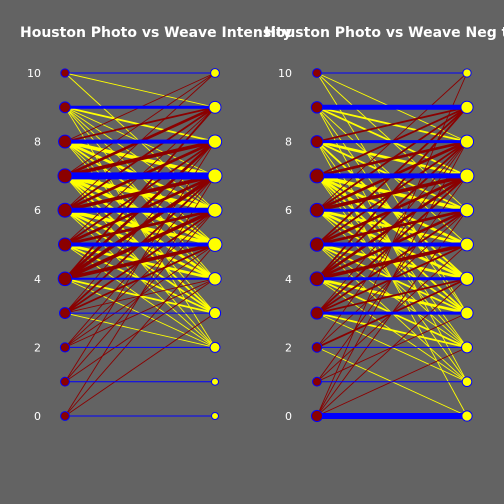 Image resolution: width=504 pixels, height=504 pixels. Describe the element at coordinates (37, 142) in the screenshot. I see `left-y-tick-label: 8` at that location.